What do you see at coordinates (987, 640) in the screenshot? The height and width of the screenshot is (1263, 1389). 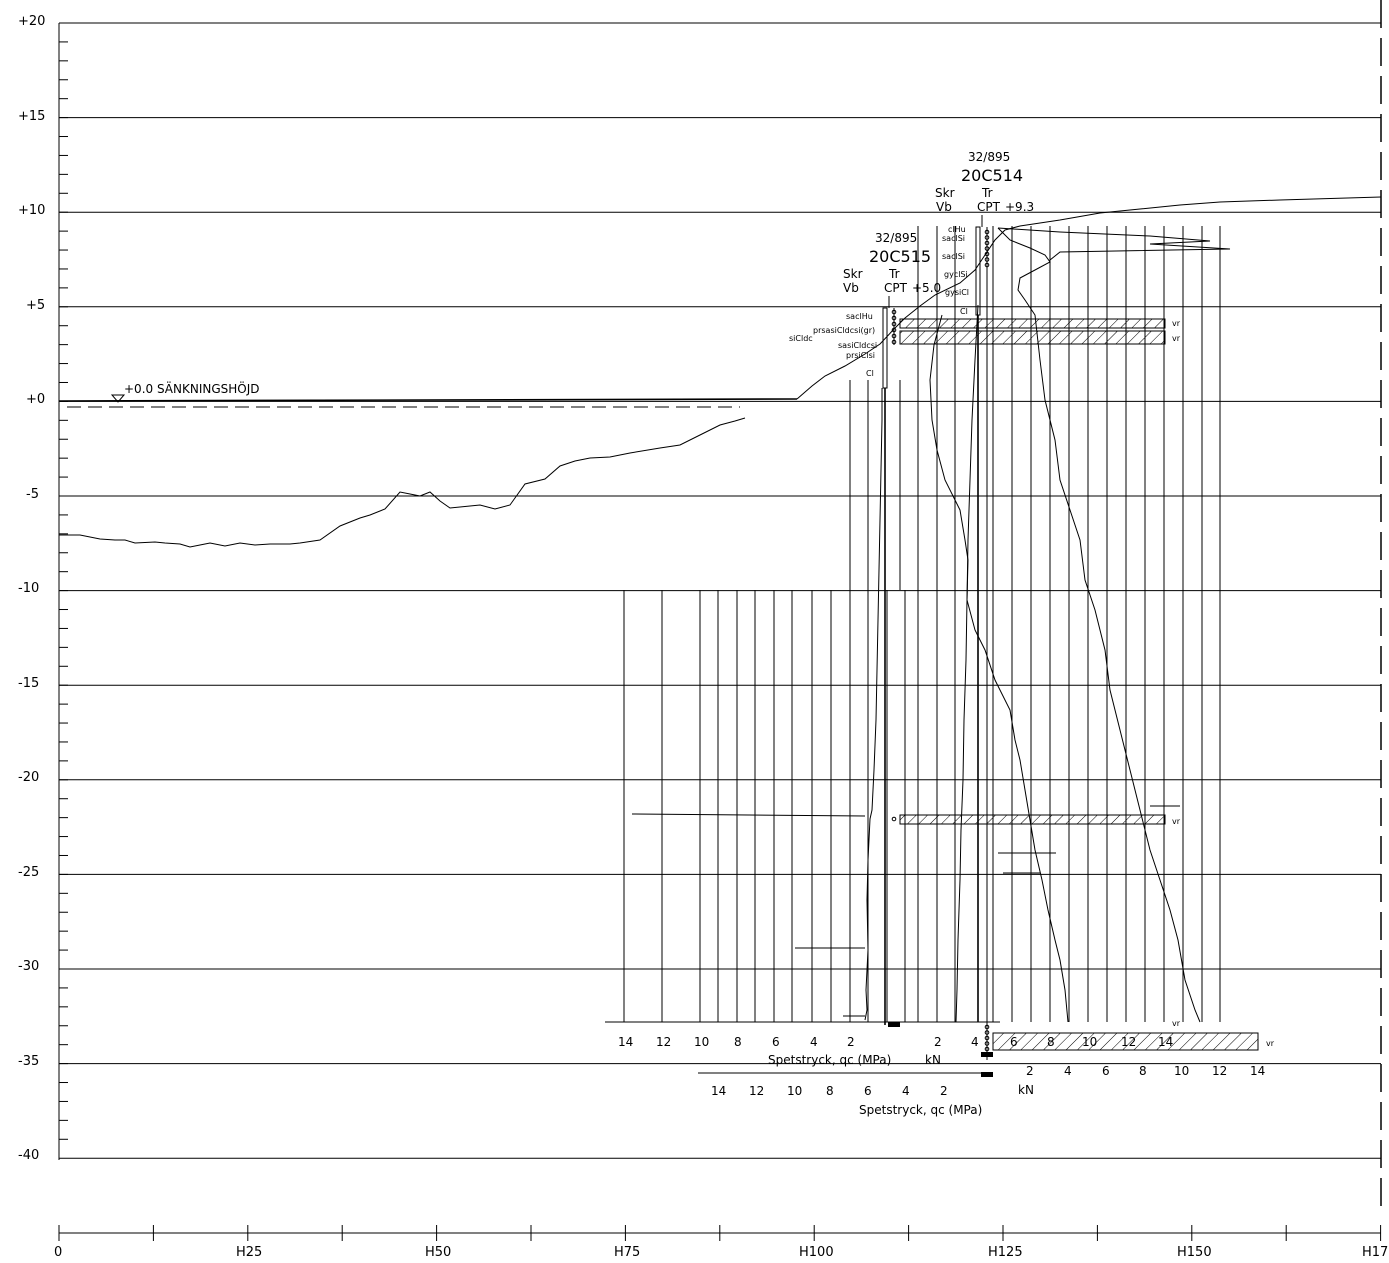 I see `sample-markers` at bounding box center [987, 640].